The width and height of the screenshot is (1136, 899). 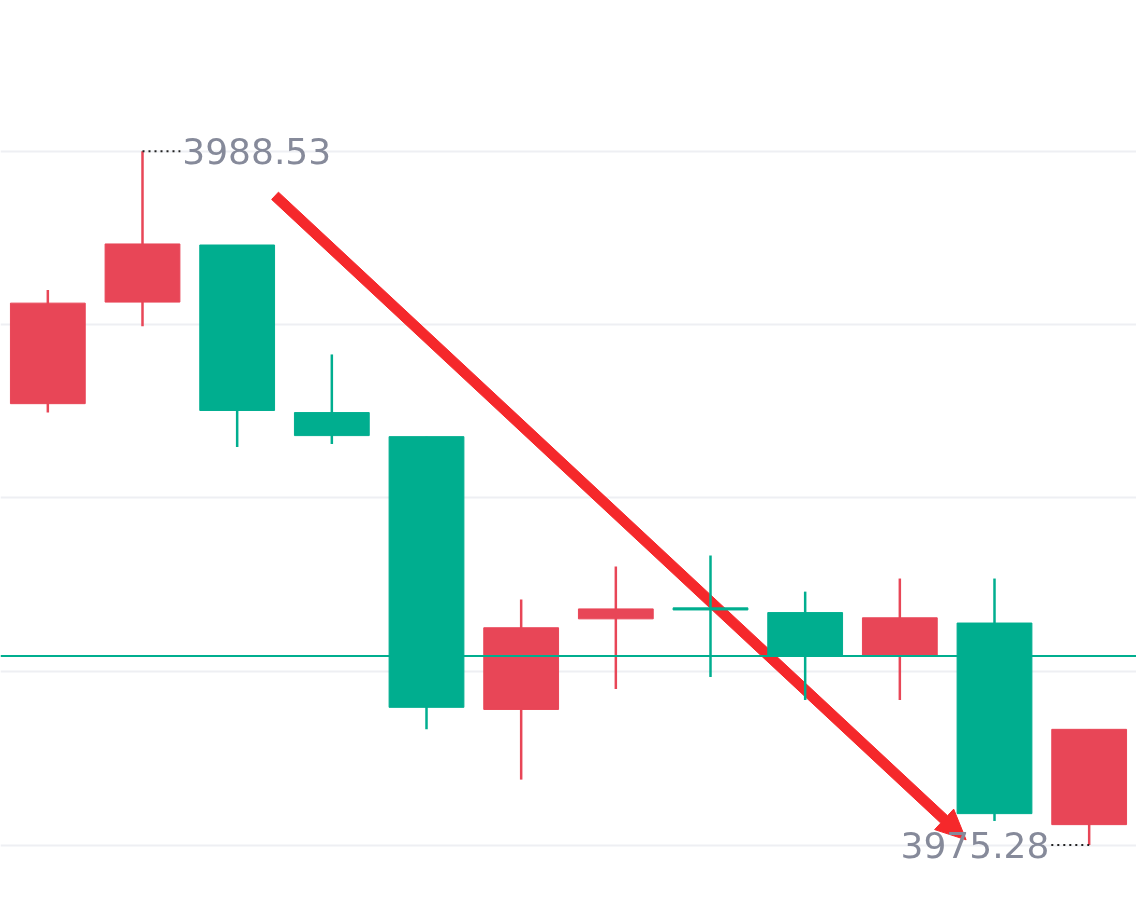 What do you see at coordinates (615, 628) in the screenshot?
I see `candlestick` at bounding box center [615, 628].